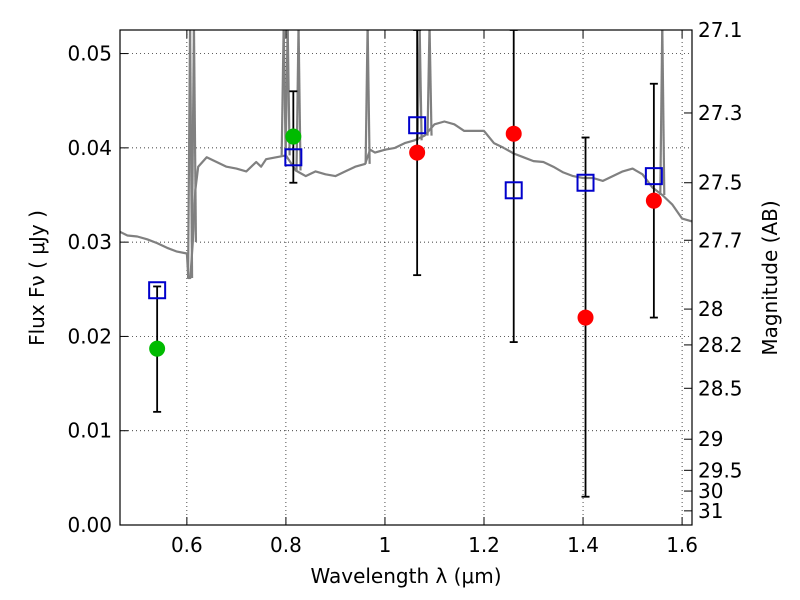  What do you see at coordinates (286, 545) in the screenshot?
I see `x-tick-label: 0.8` at bounding box center [286, 545].